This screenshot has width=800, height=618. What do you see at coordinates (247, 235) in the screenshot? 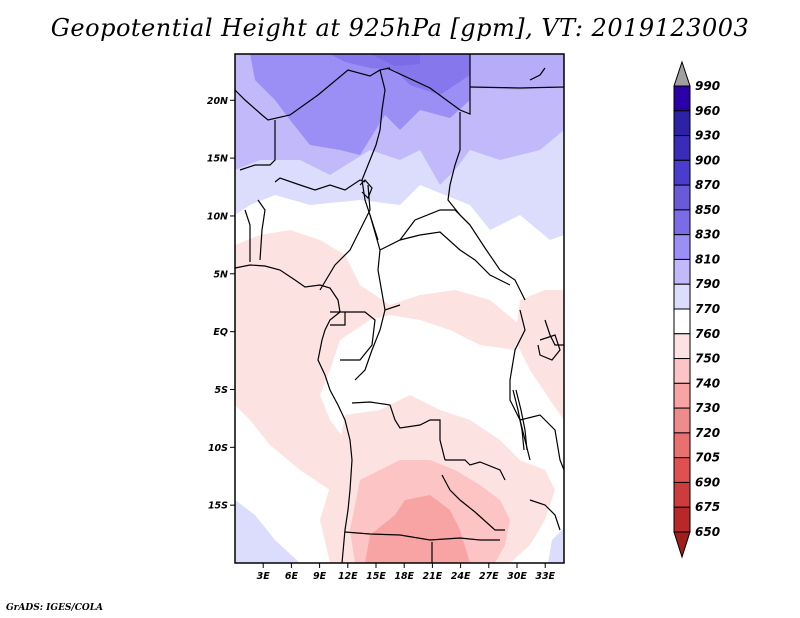
I see `border-ghana` at bounding box center [247, 235].